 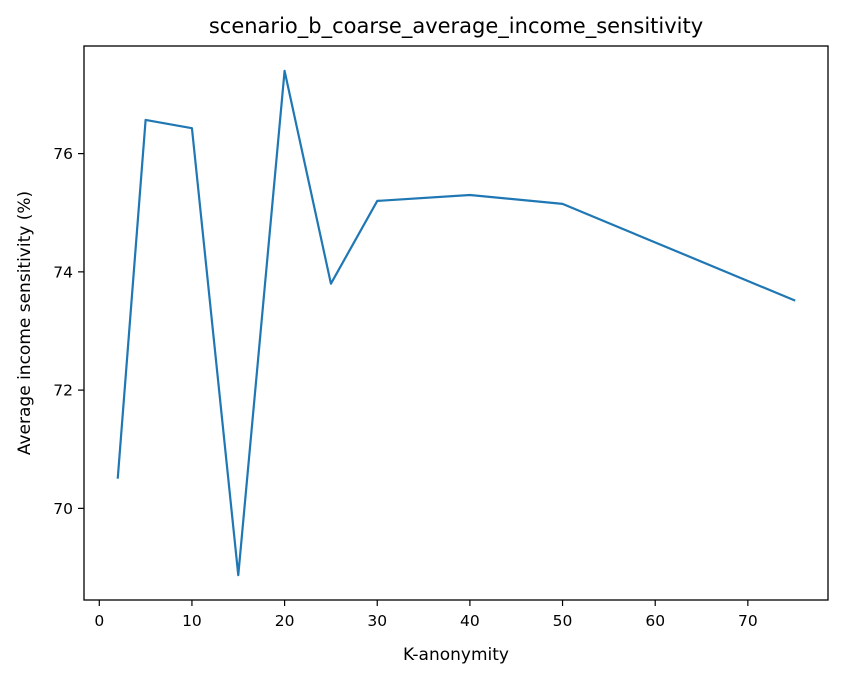 I want to click on x-tick-label: 50, so click(x=563, y=621).